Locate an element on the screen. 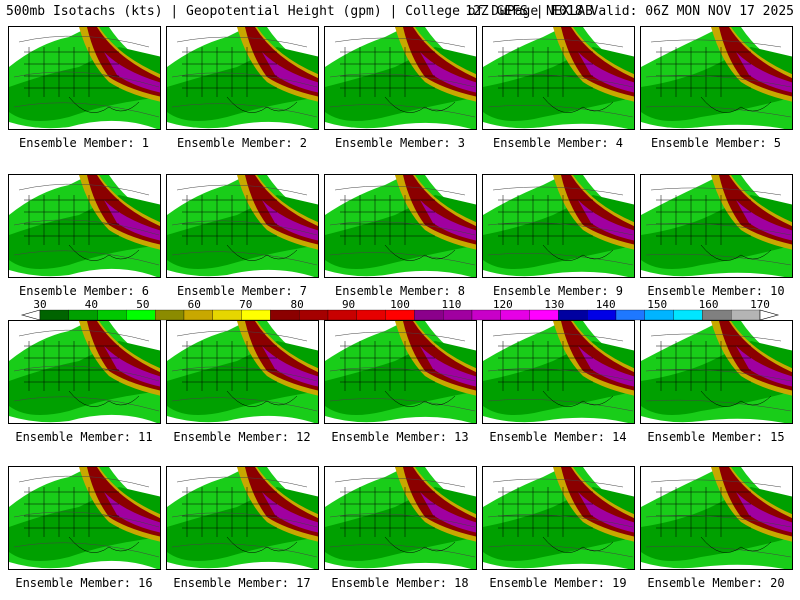  colorbar-svg is located at coordinates (400, 315).